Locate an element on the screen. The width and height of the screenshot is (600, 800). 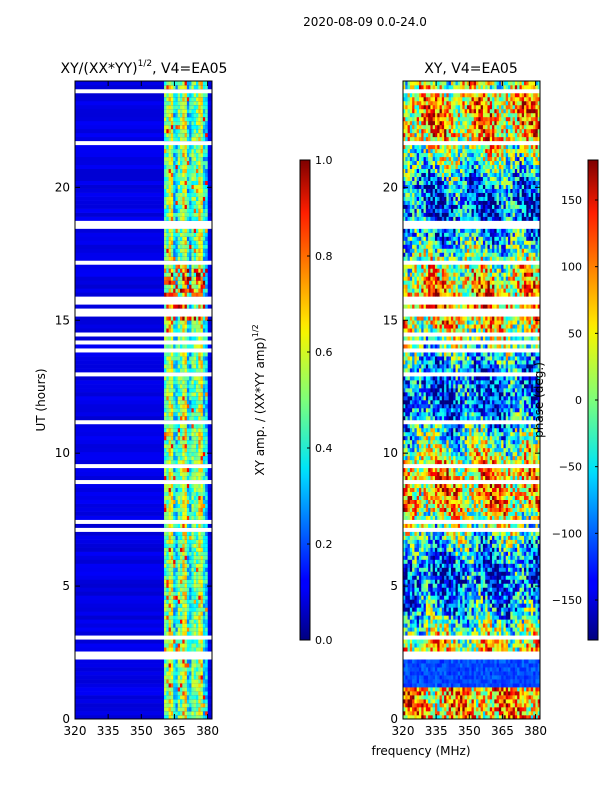
heatmap-row is located at coordinates (143, 338).